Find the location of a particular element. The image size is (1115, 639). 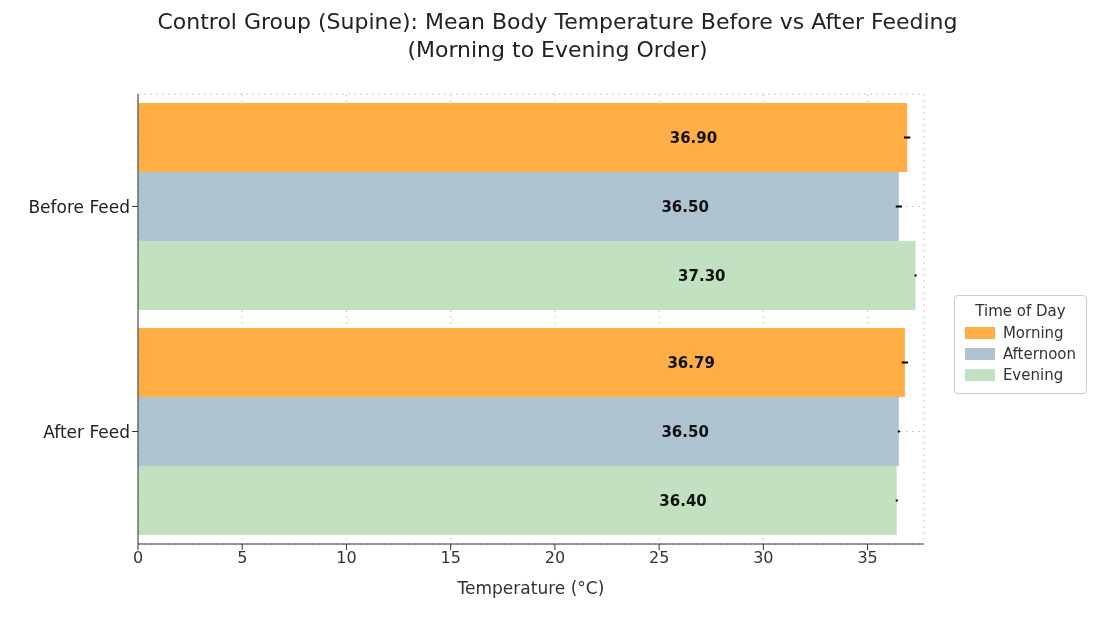

data-label: 36.79 is located at coordinates (691, 362).